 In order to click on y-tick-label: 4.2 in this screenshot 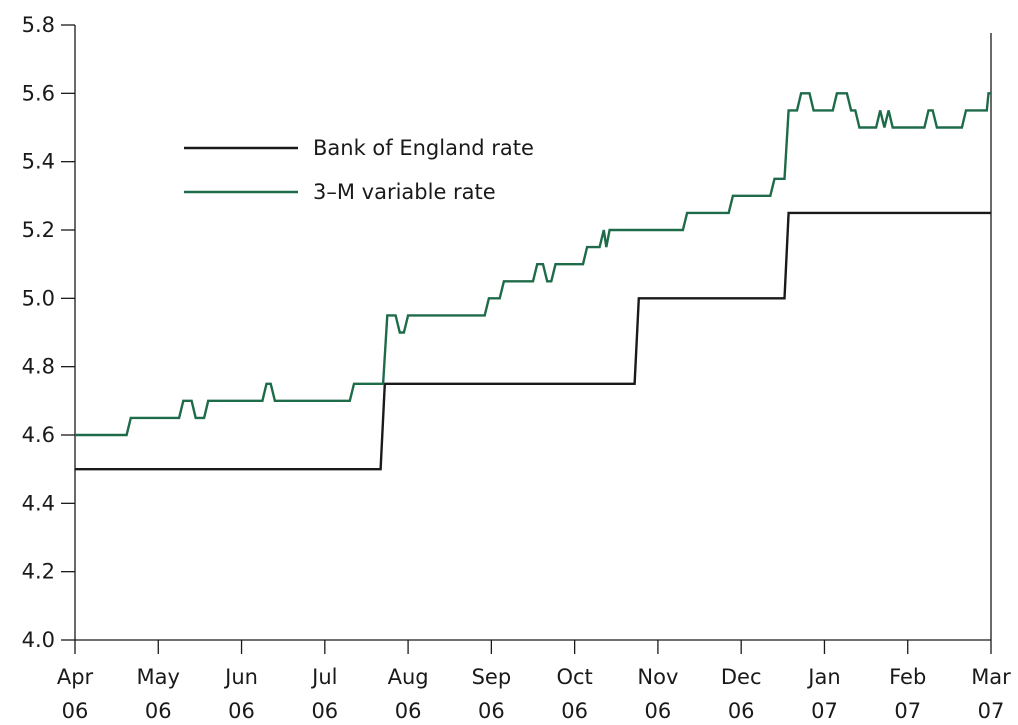, I will do `click(38, 572)`.